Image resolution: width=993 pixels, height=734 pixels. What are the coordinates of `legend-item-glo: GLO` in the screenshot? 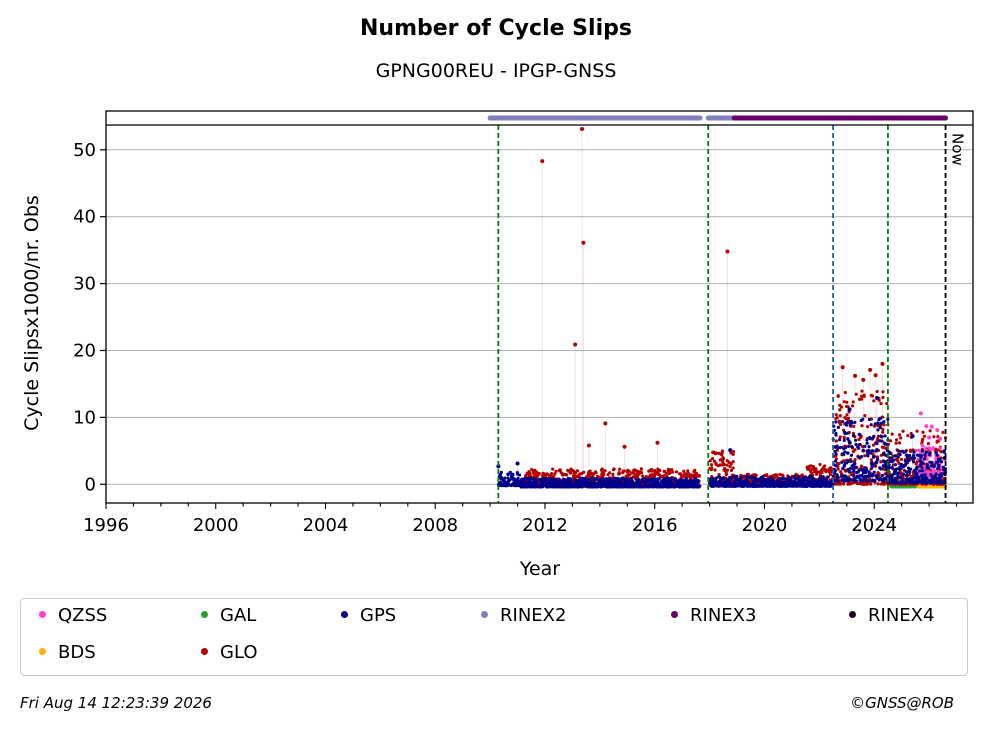 It's located at (229, 652).